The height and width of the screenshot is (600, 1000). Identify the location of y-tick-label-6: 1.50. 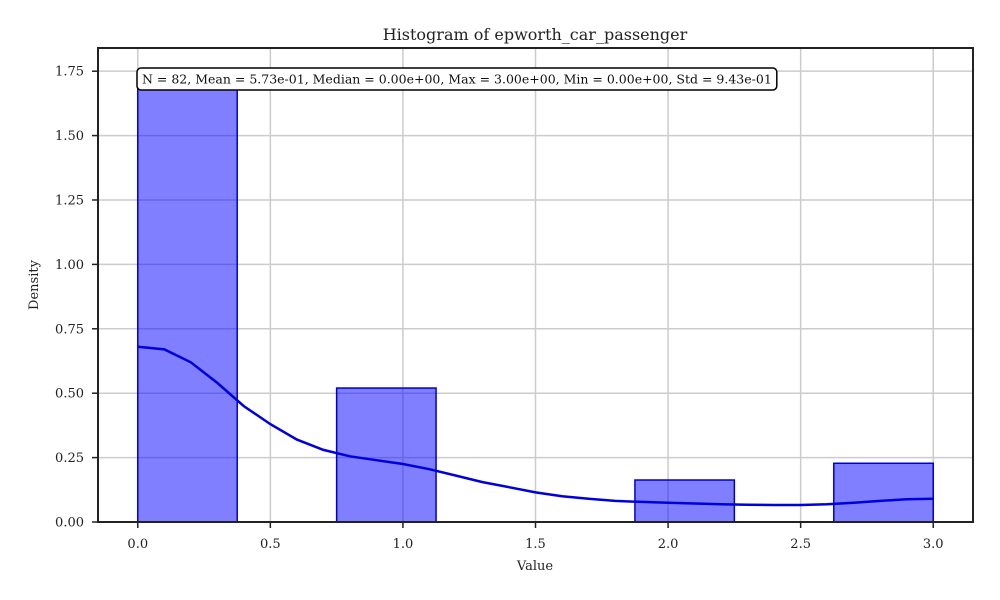
(69, 136).